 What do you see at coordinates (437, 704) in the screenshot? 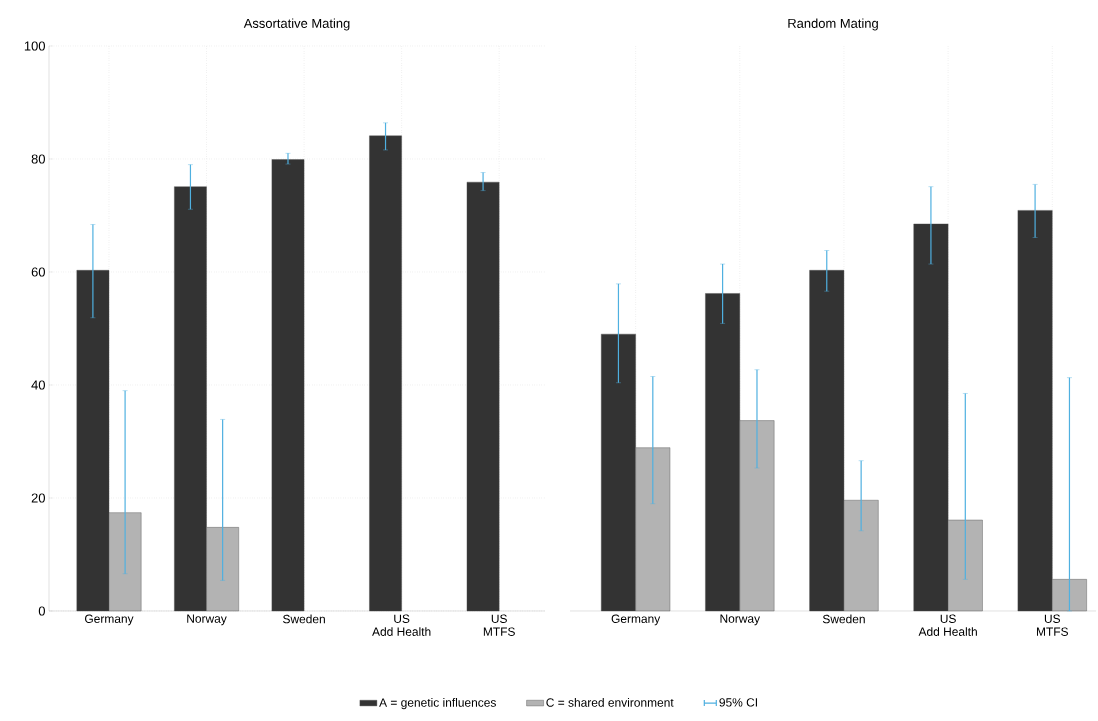
I see `legend-label: A = genetic influences` at bounding box center [437, 704].